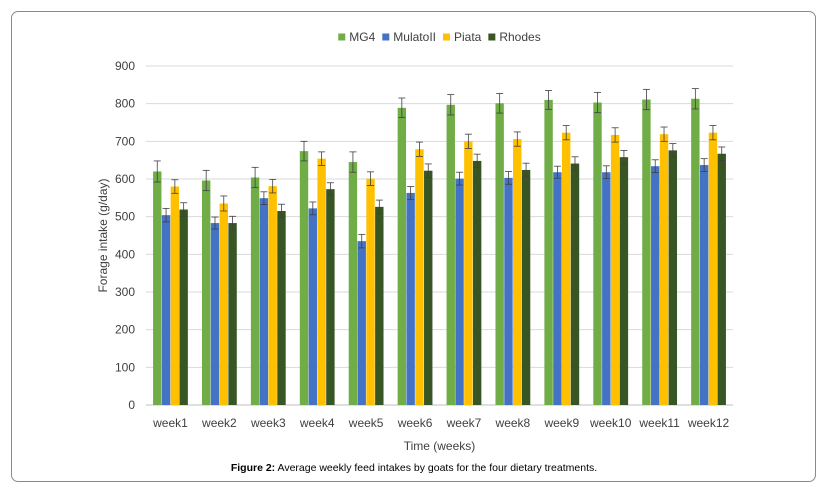  Describe the element at coordinates (268, 423) in the screenshot. I see `x-tick-label: week3` at that location.